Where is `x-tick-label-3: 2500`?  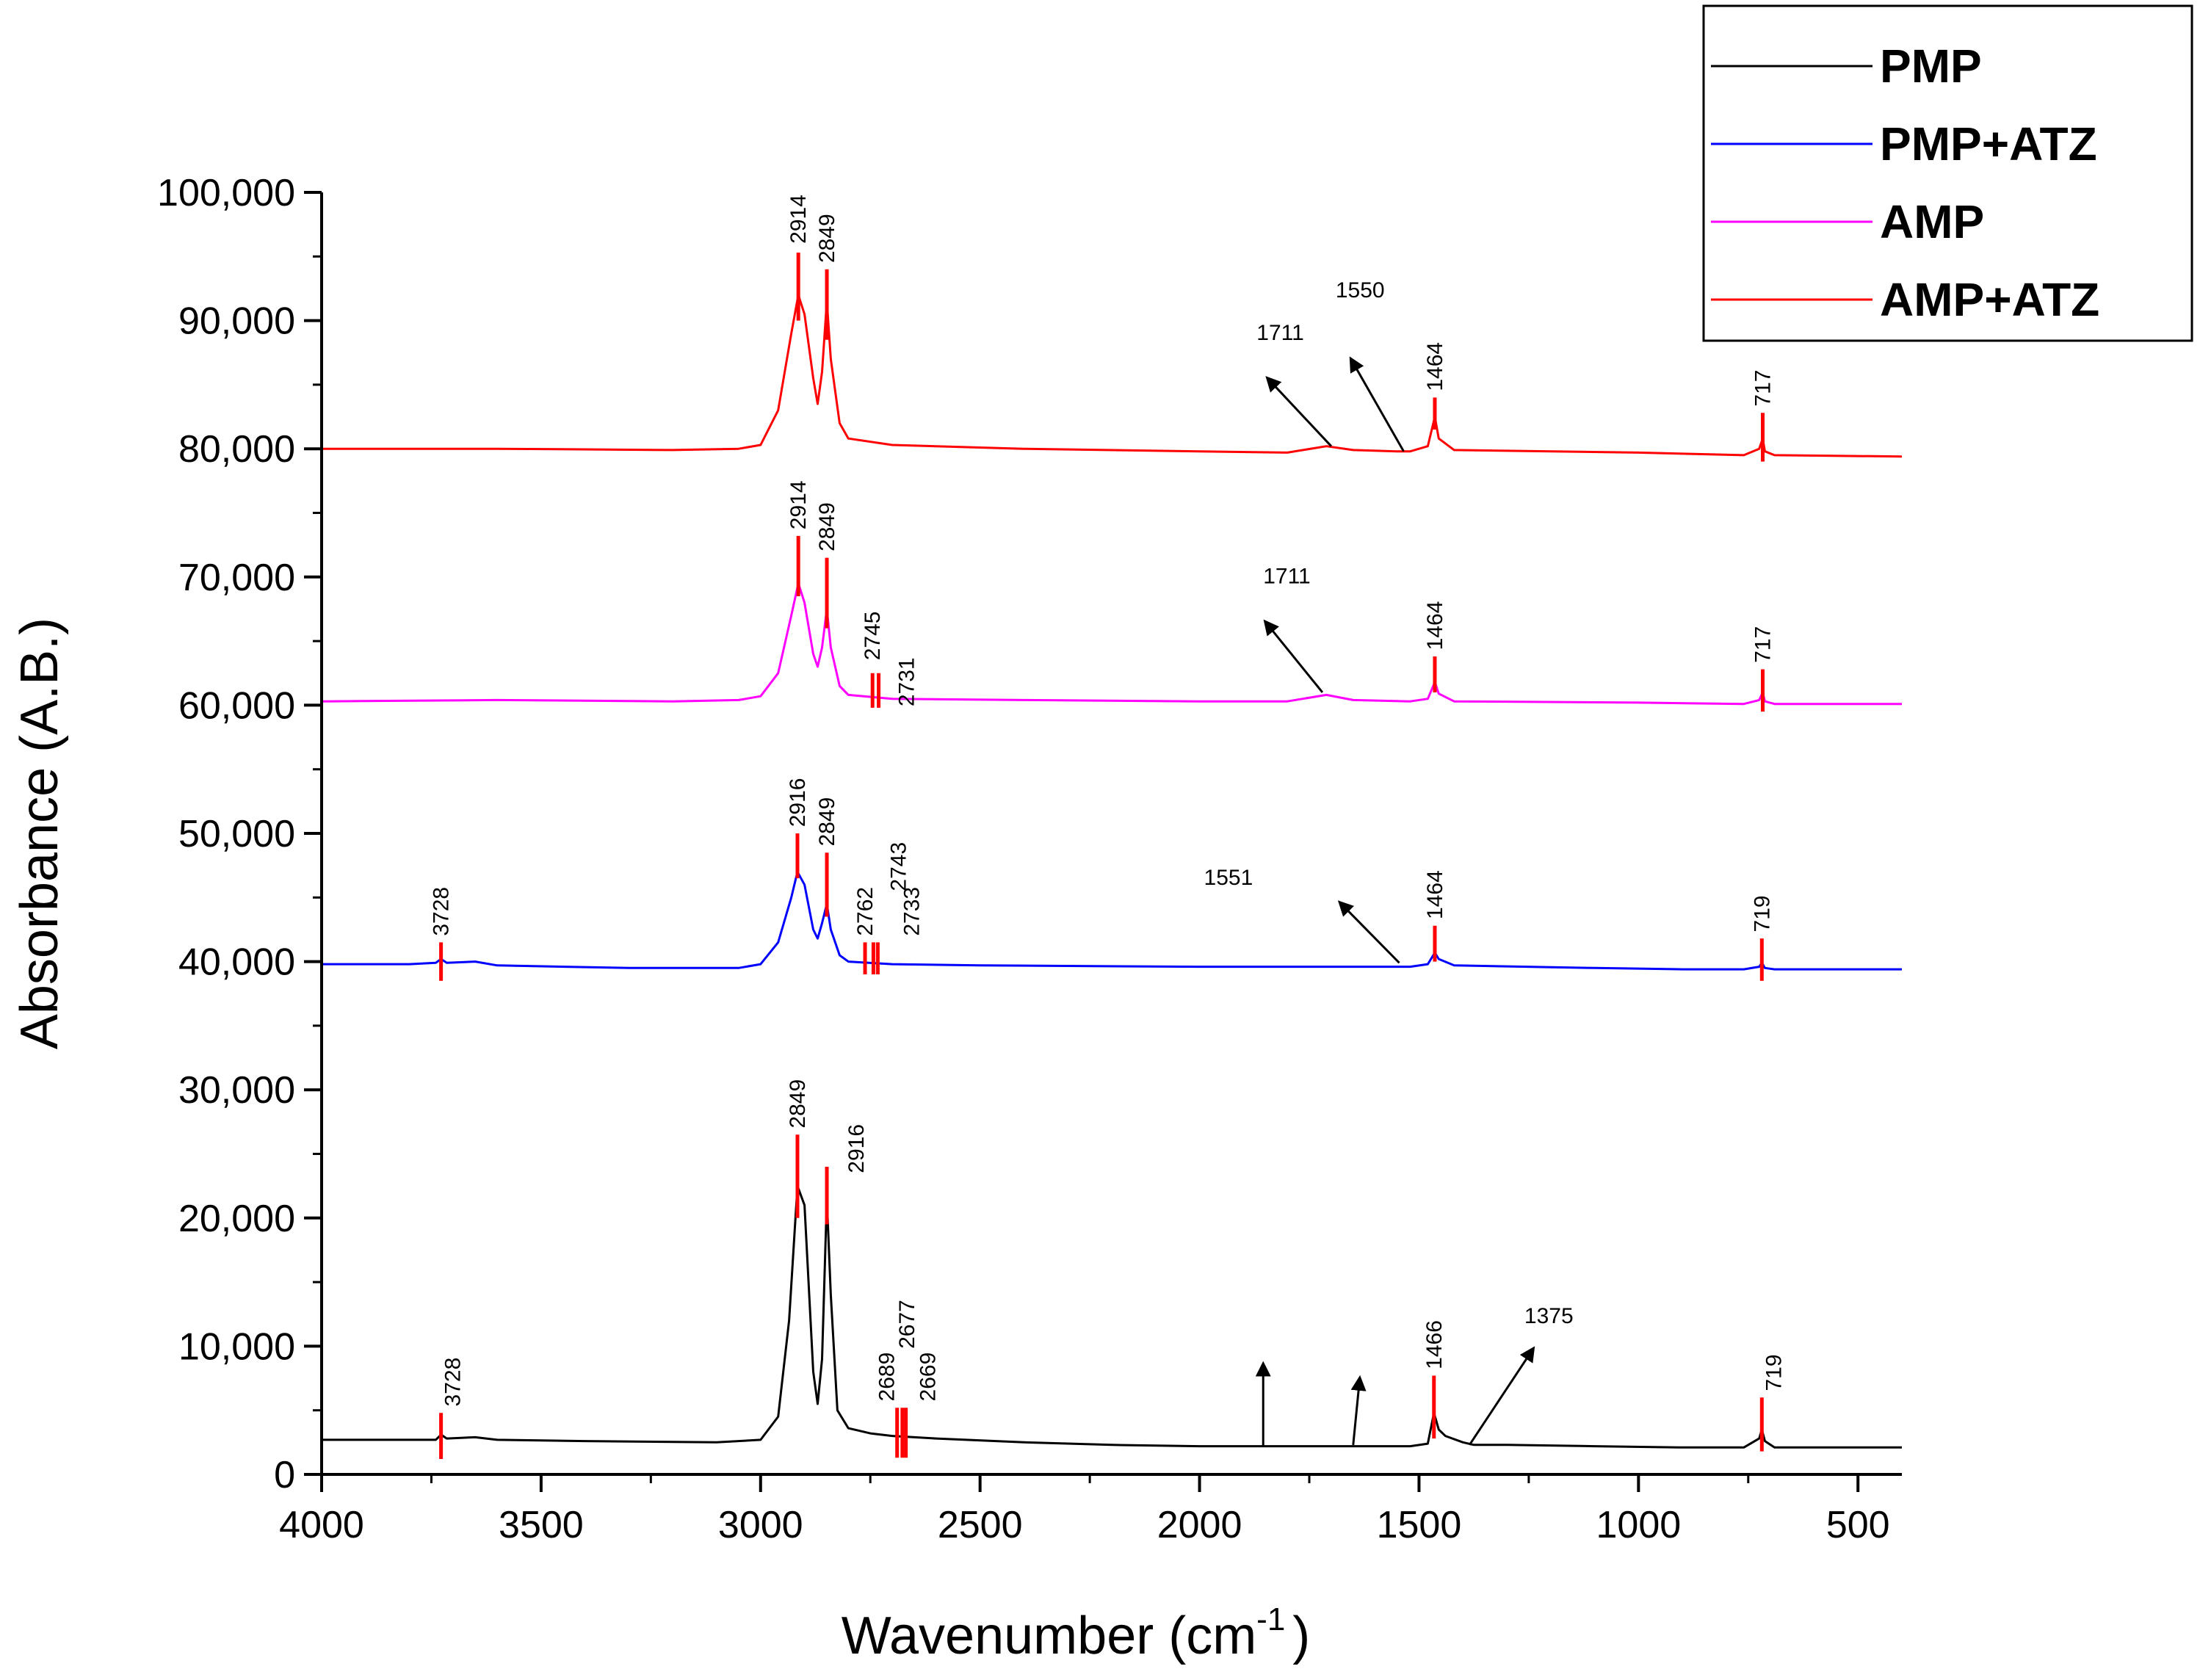 x-tick-label-3: 2500 is located at coordinates (980, 1525).